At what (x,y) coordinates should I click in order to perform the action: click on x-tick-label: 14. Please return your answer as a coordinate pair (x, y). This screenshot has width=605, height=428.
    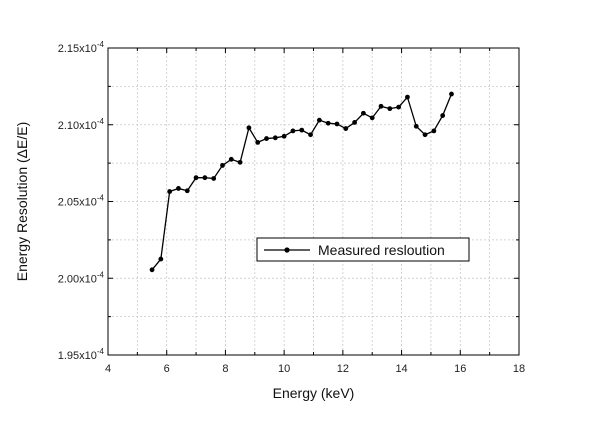
    Looking at the image, I should click on (401, 369).